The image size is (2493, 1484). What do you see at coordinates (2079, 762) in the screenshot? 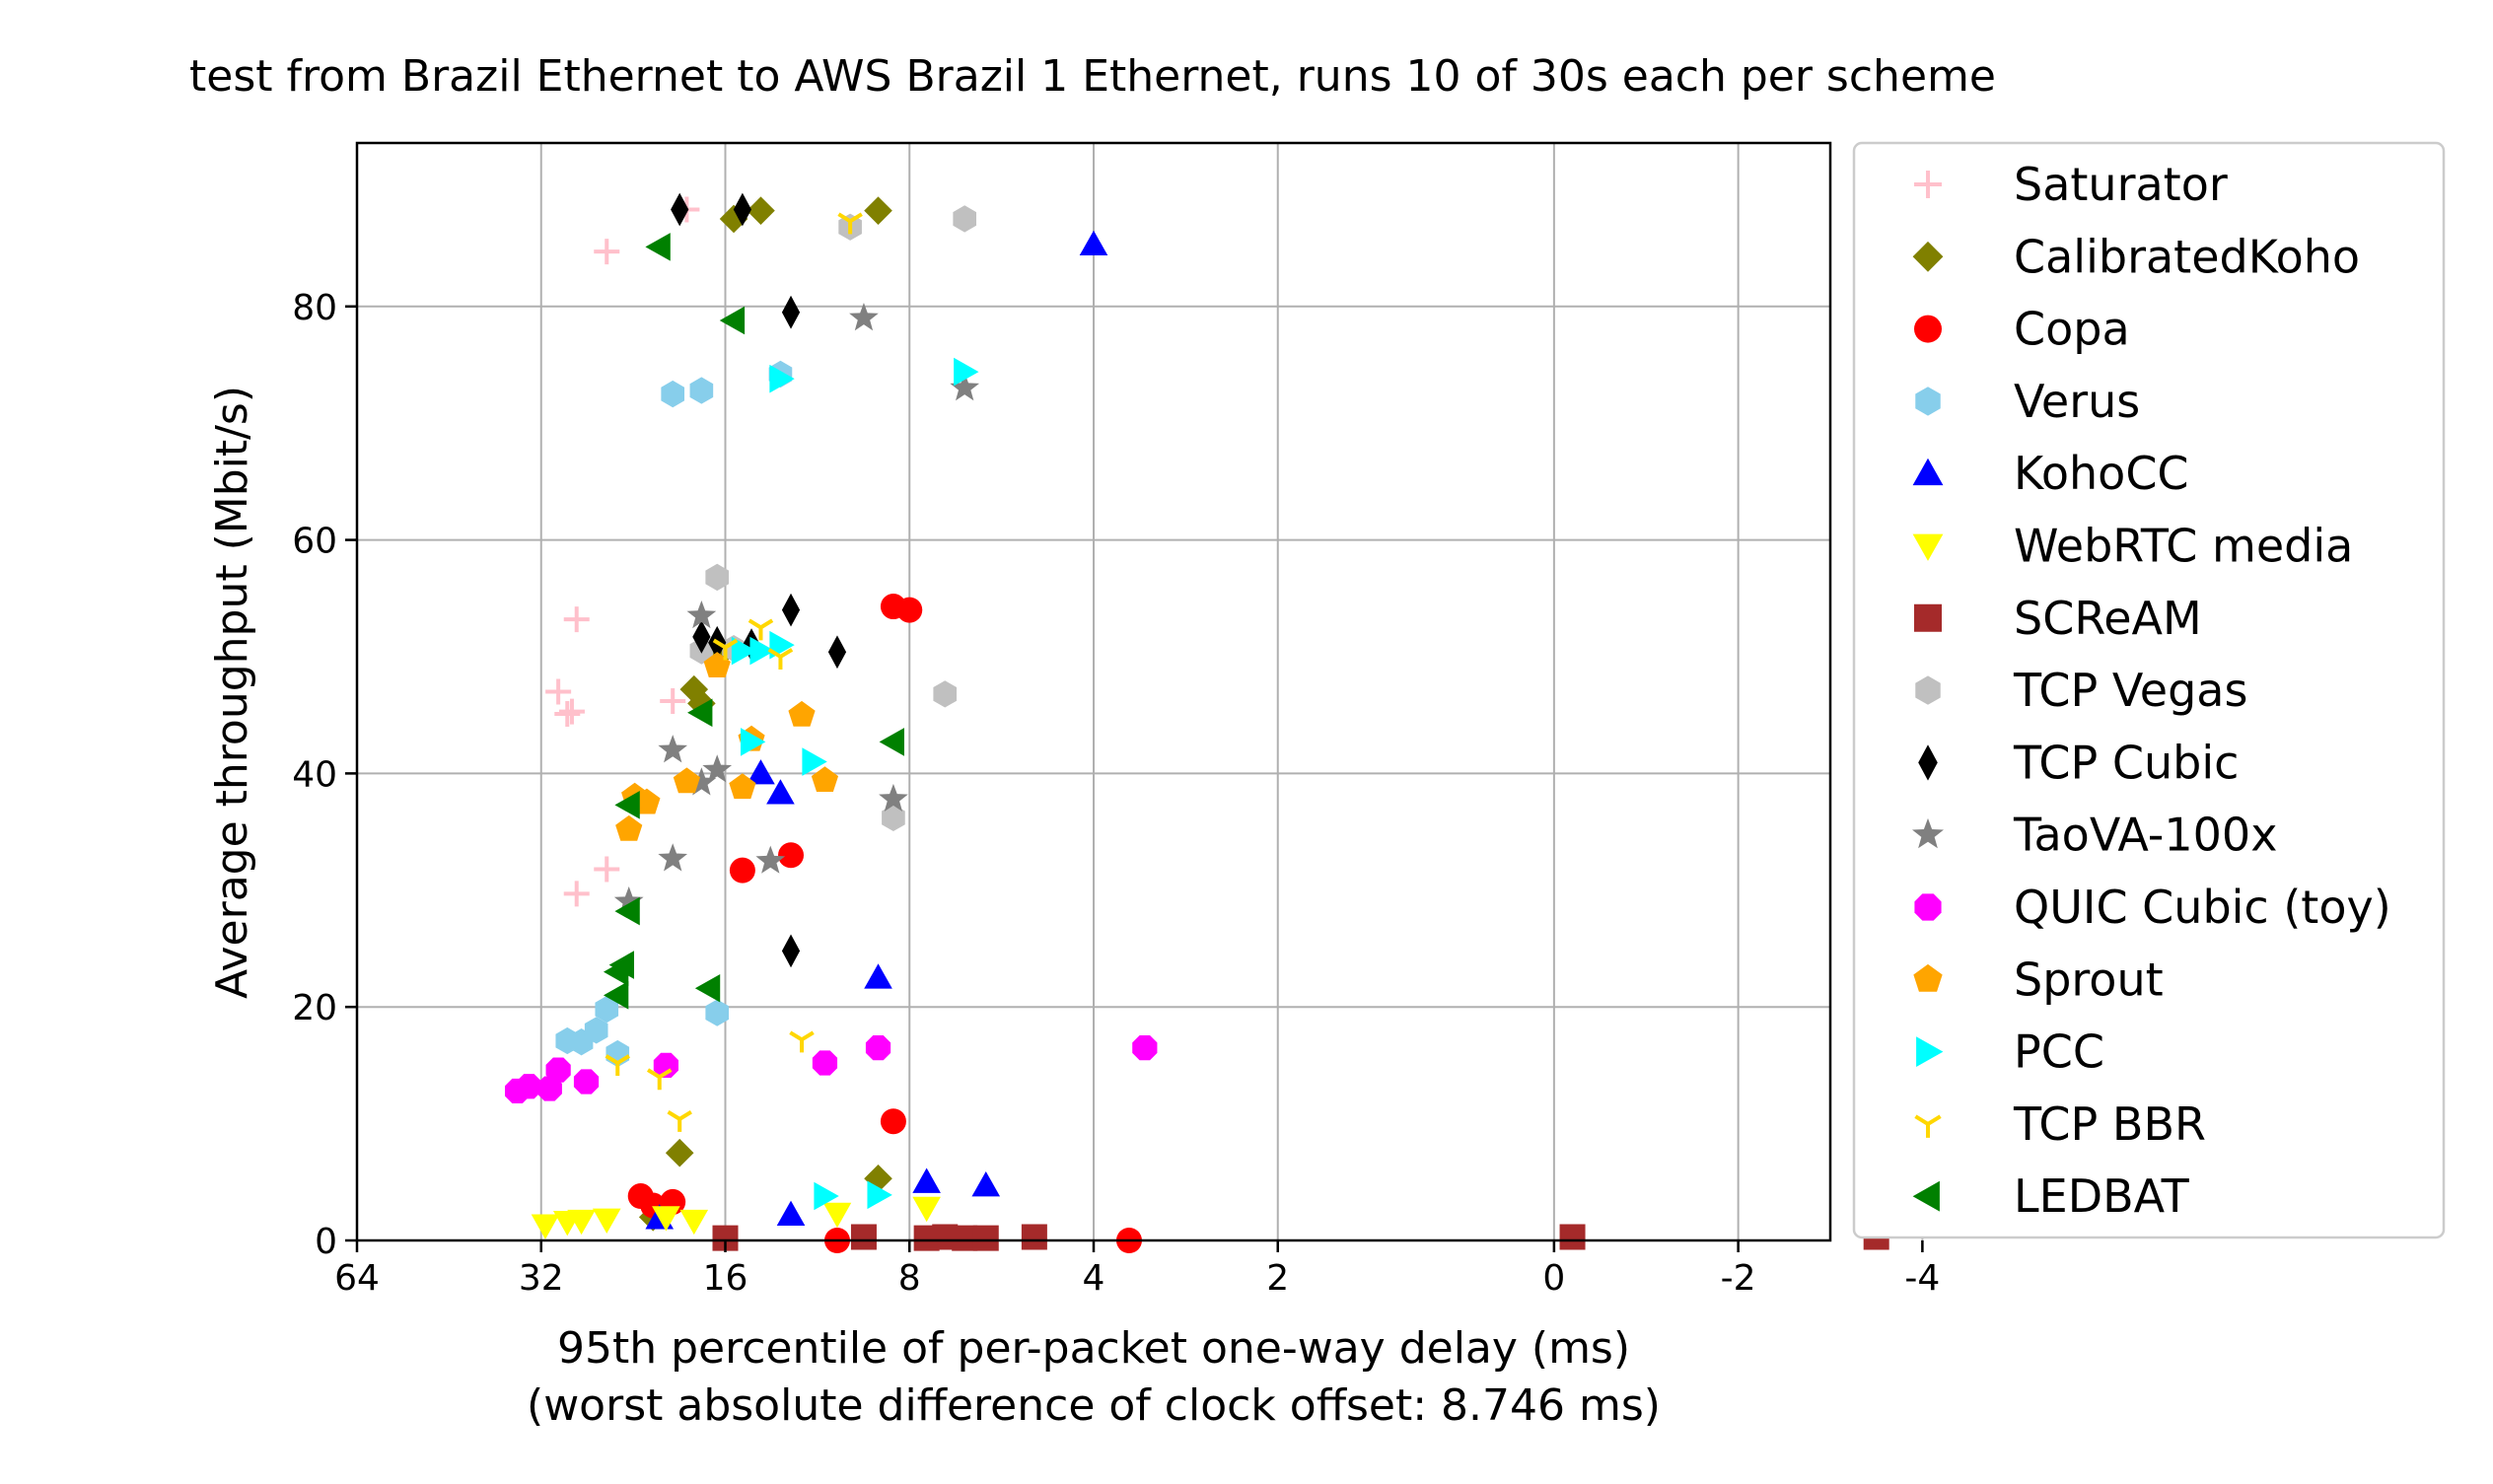
I see `legend-item: TCP Cubic` at bounding box center [2079, 762].